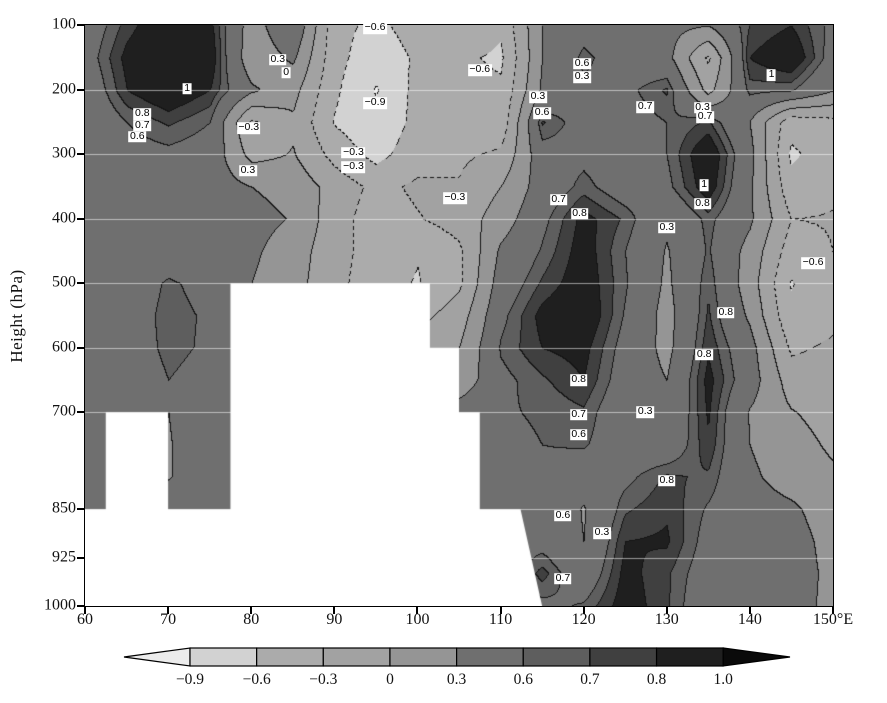 The image size is (887, 703). What do you see at coordinates (500, 619) in the screenshot?
I see `x-tick-label: 110` at bounding box center [500, 619].